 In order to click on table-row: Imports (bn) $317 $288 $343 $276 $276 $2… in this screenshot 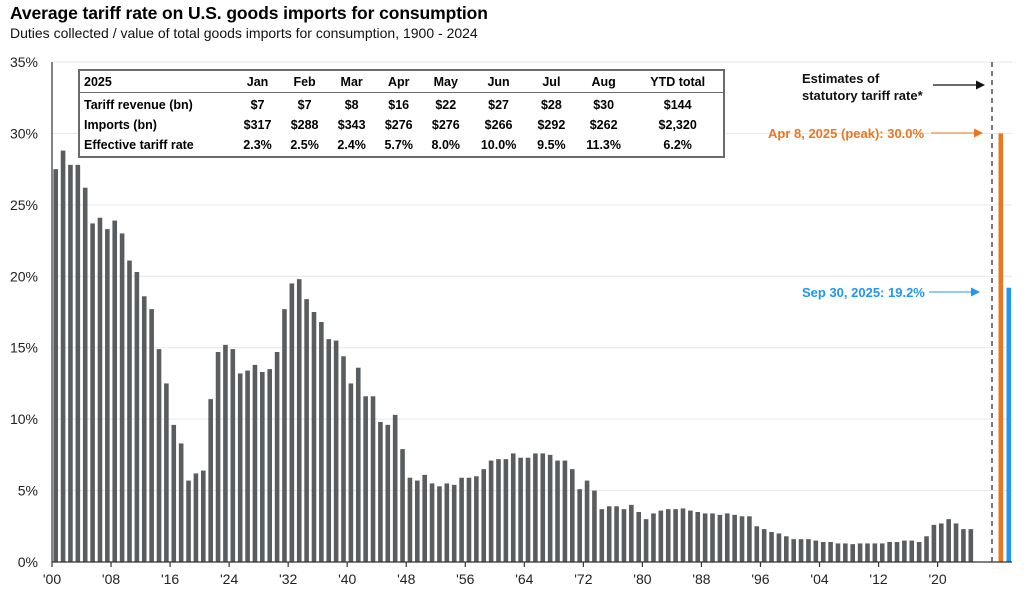, I will do `click(401, 125)`.